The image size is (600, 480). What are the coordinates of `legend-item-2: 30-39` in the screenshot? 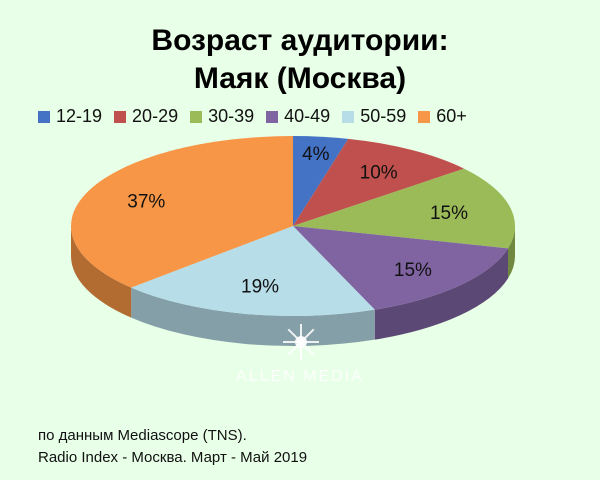 It's located at (222, 116).